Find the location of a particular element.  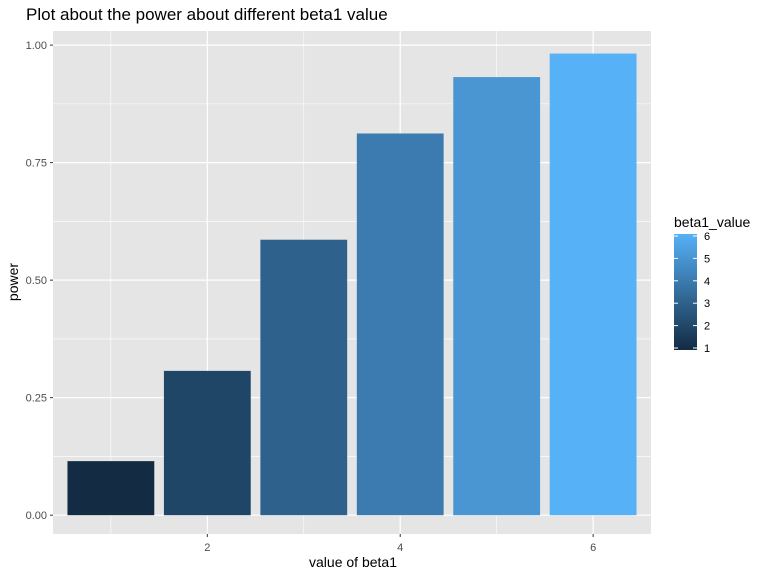

x-axis: 2 4 6 is located at coordinates (400, 544).